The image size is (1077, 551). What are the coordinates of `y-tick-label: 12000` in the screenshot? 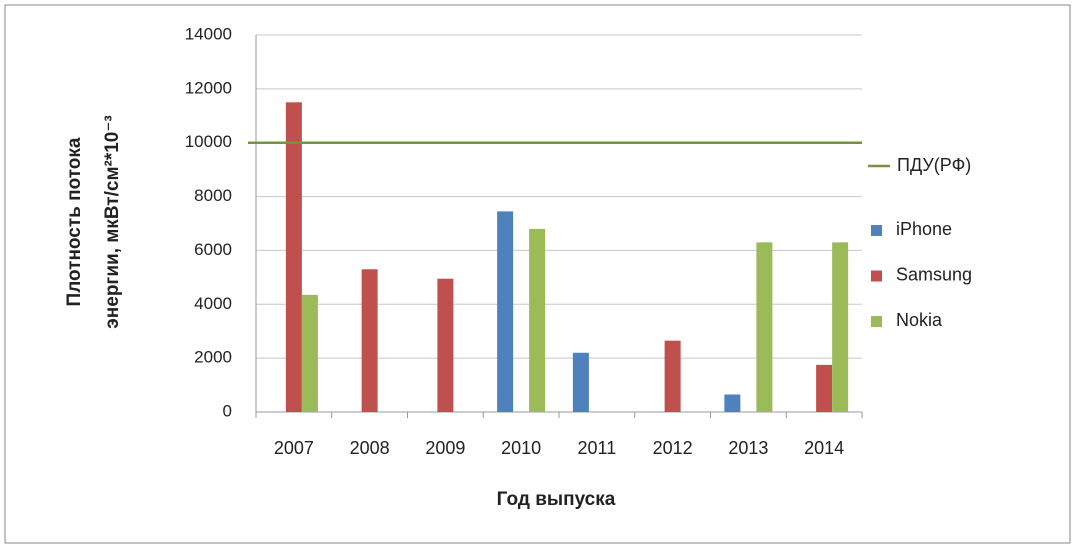 It's located at (208, 87).